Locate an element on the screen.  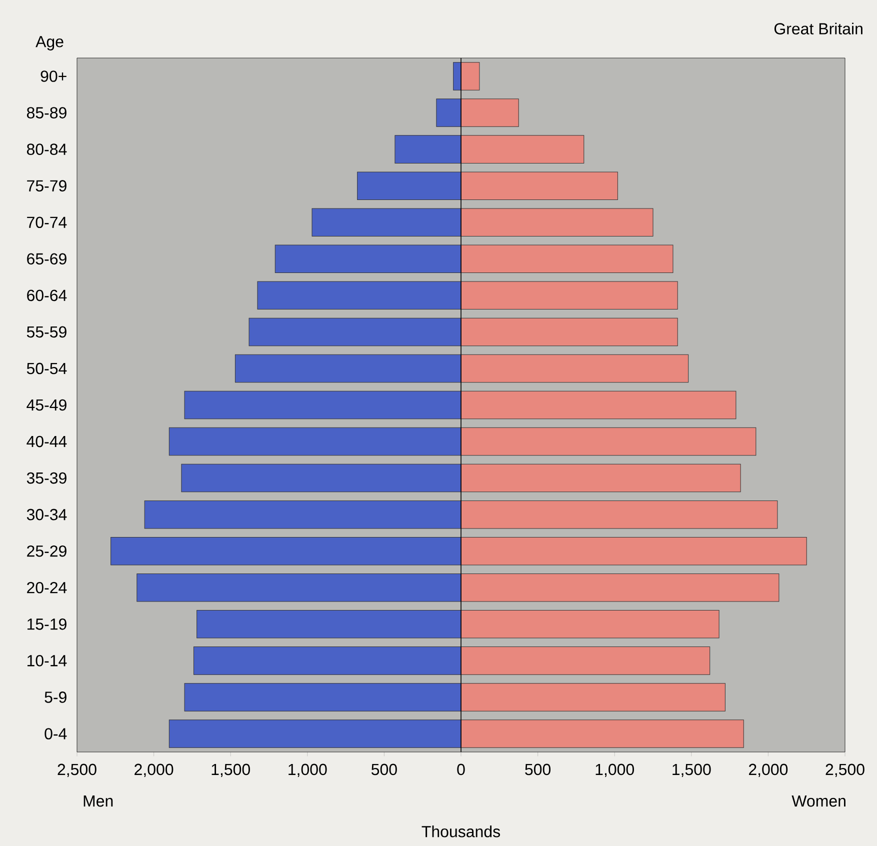
y-tick-label: 50-54 is located at coordinates (46, 368).